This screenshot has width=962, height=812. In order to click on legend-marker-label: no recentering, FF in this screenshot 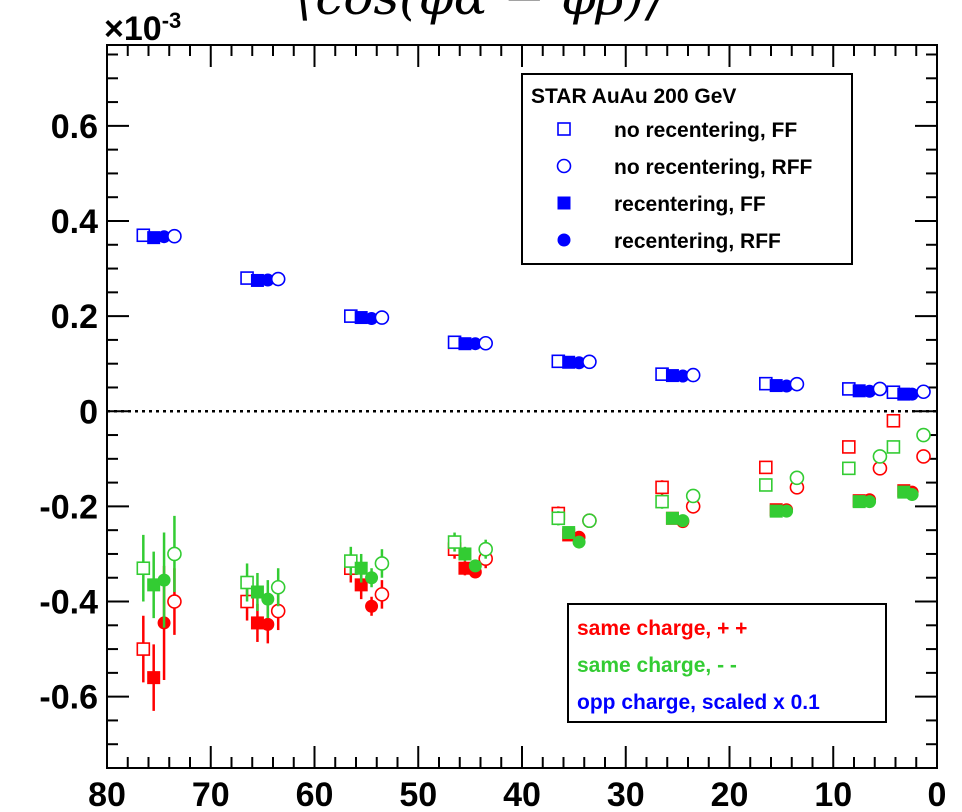, I will do `click(705, 130)`.